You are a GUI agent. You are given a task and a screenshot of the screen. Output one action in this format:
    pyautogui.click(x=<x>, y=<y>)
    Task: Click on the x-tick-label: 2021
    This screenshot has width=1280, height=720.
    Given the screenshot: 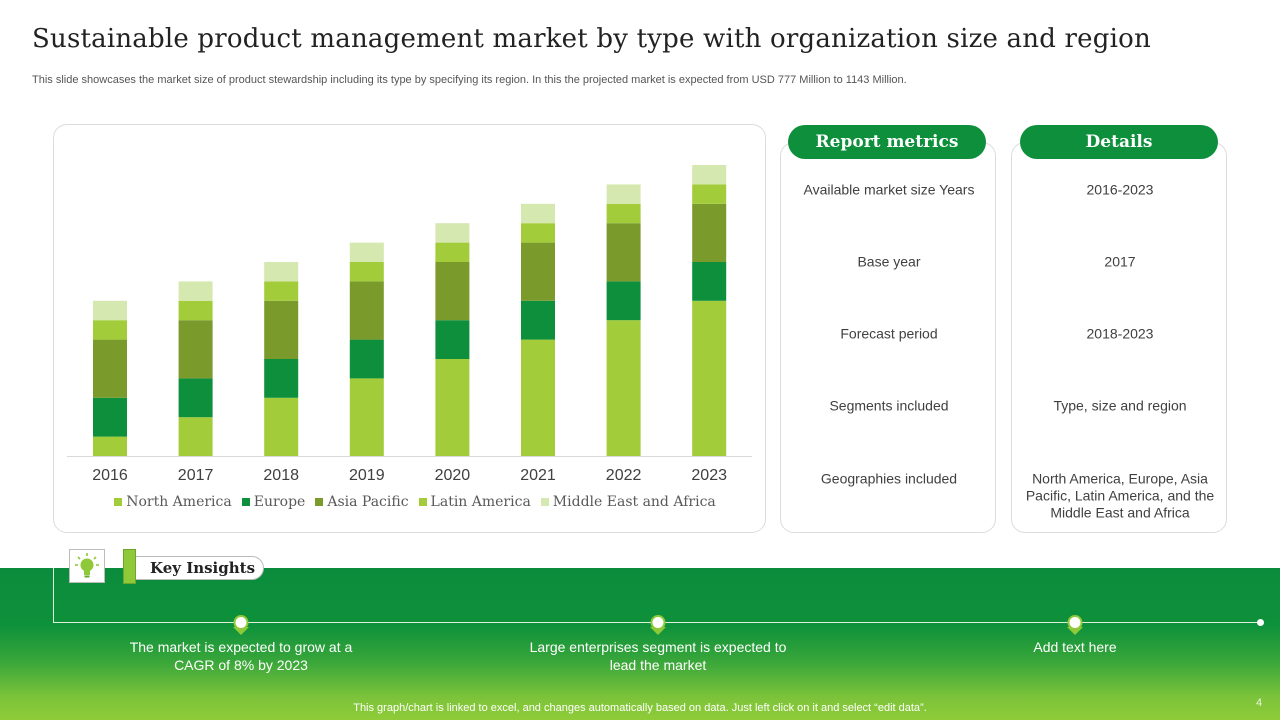 What is the action you would take?
    pyautogui.click(x=538, y=475)
    